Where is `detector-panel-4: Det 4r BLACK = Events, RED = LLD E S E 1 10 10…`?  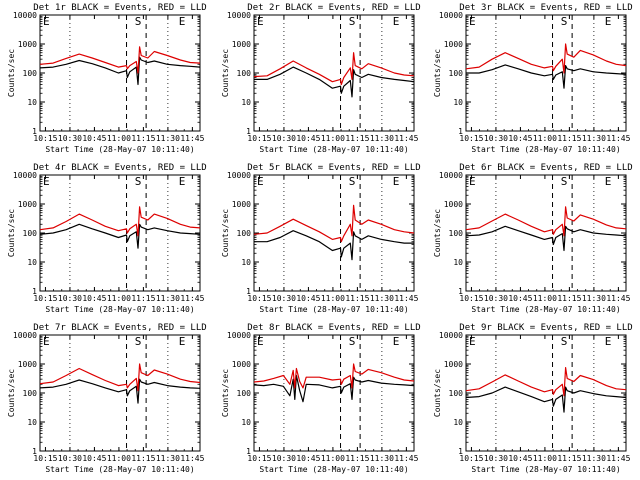
detector-panel-4: Det 4r BLACK = Events, RED = LLD E S E 1 10 10… is located at coordinates (107, 238).